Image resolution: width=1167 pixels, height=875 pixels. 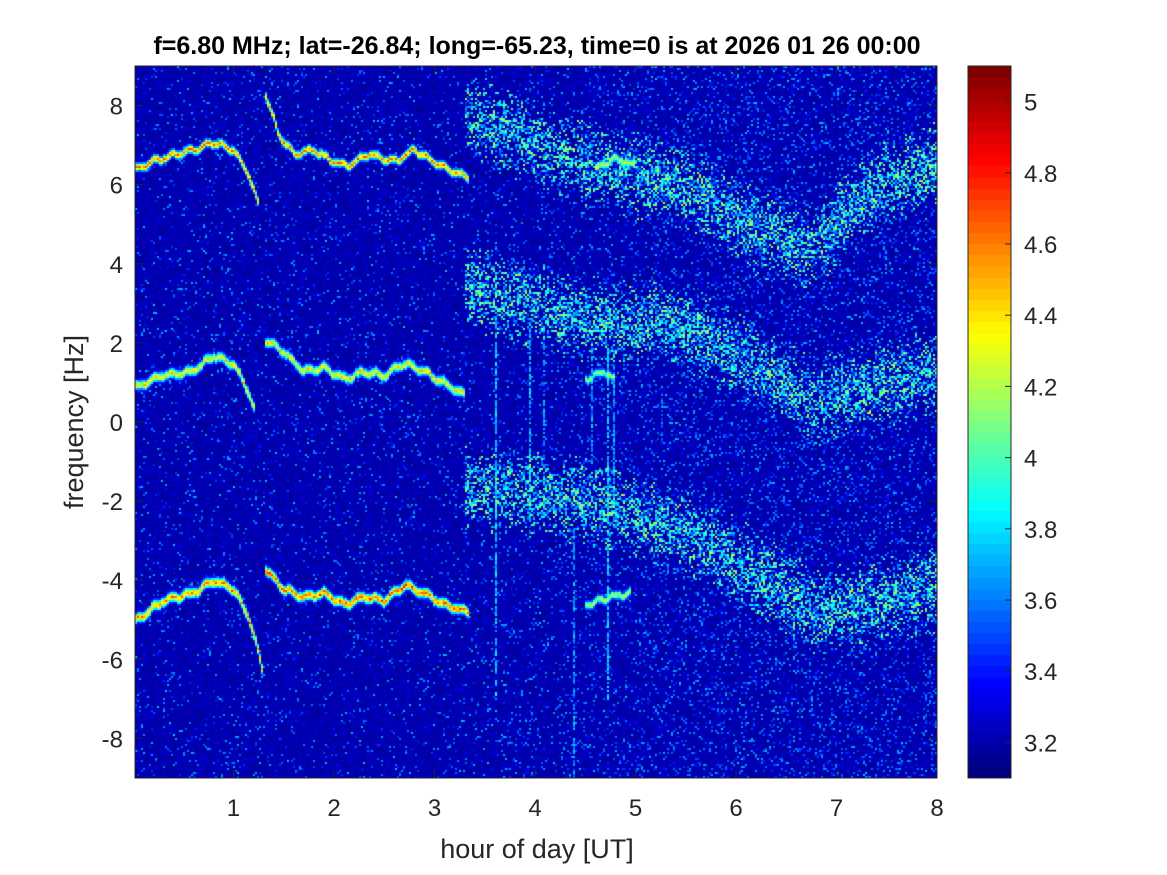 I want to click on colorbar-tick-label: 4.8, so click(x=1040, y=174).